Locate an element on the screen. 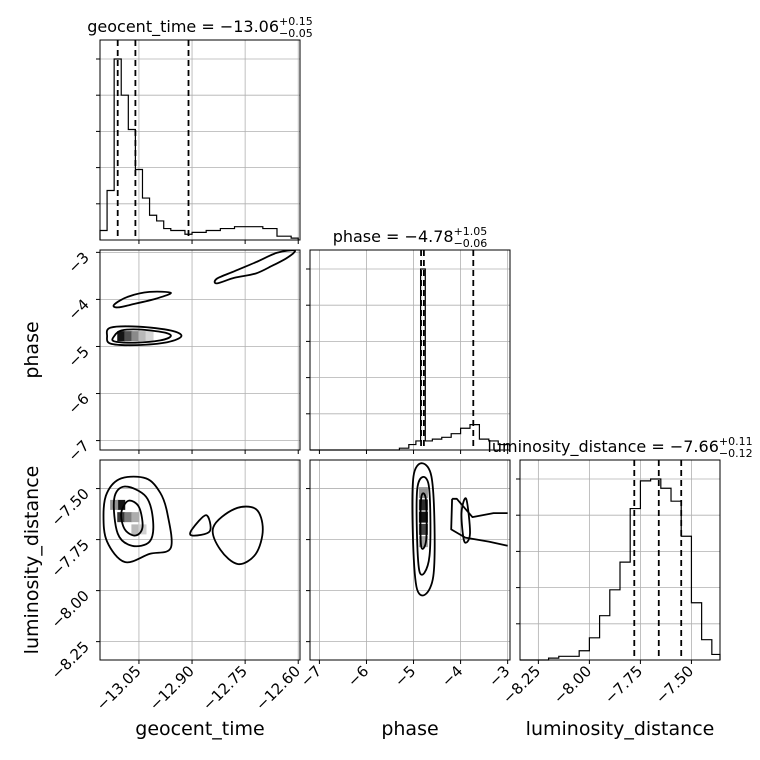  title-sup-phase: +1.05 is located at coordinates (471, 231).